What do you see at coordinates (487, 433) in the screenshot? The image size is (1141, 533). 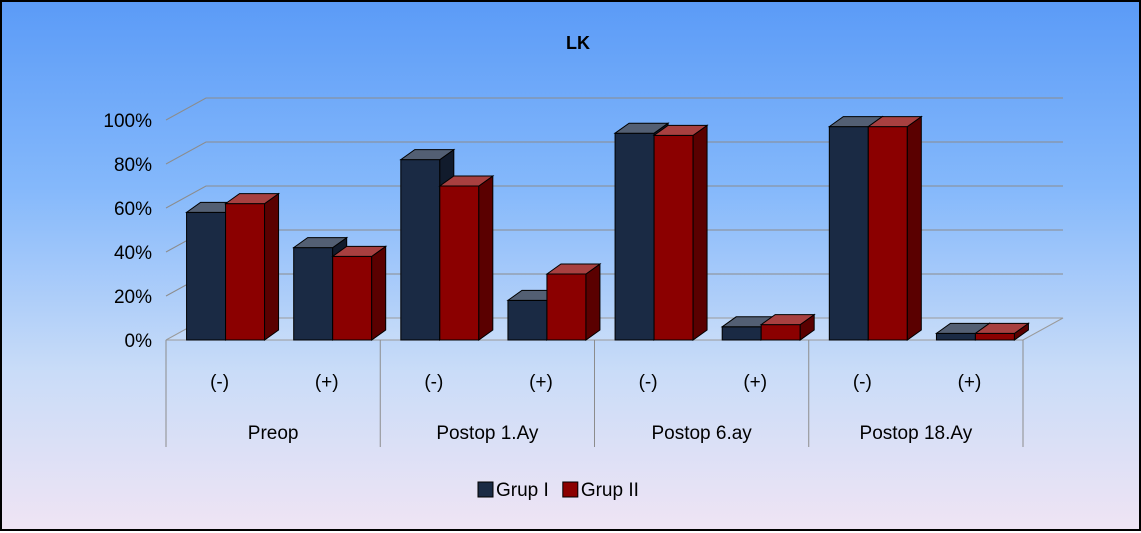 I see `x-group-label: Postop 1.Ay` at bounding box center [487, 433].